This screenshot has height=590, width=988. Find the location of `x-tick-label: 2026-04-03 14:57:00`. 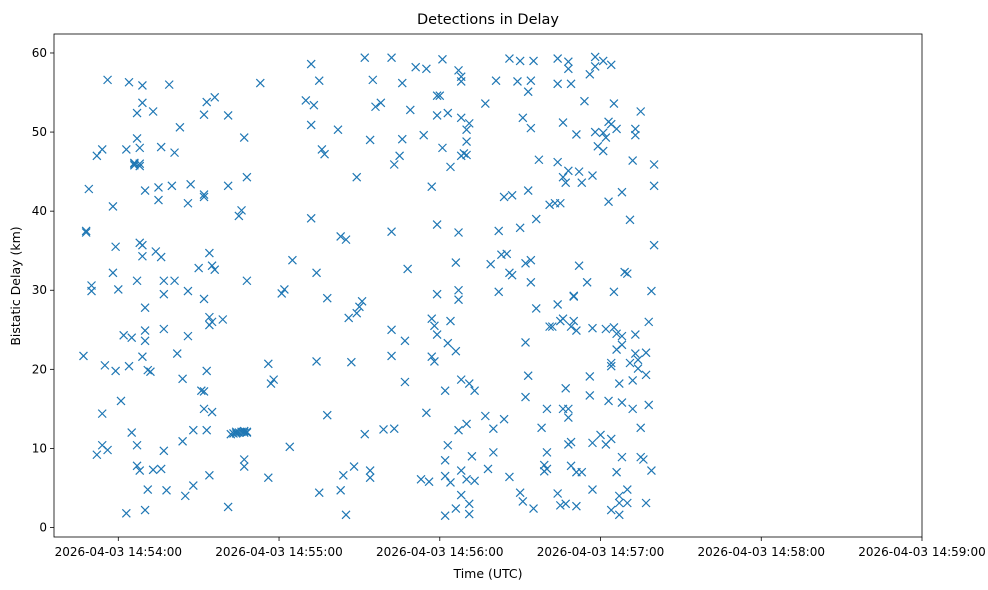

x-tick-label: 2026-04-03 14:57:00 is located at coordinates (600, 552).